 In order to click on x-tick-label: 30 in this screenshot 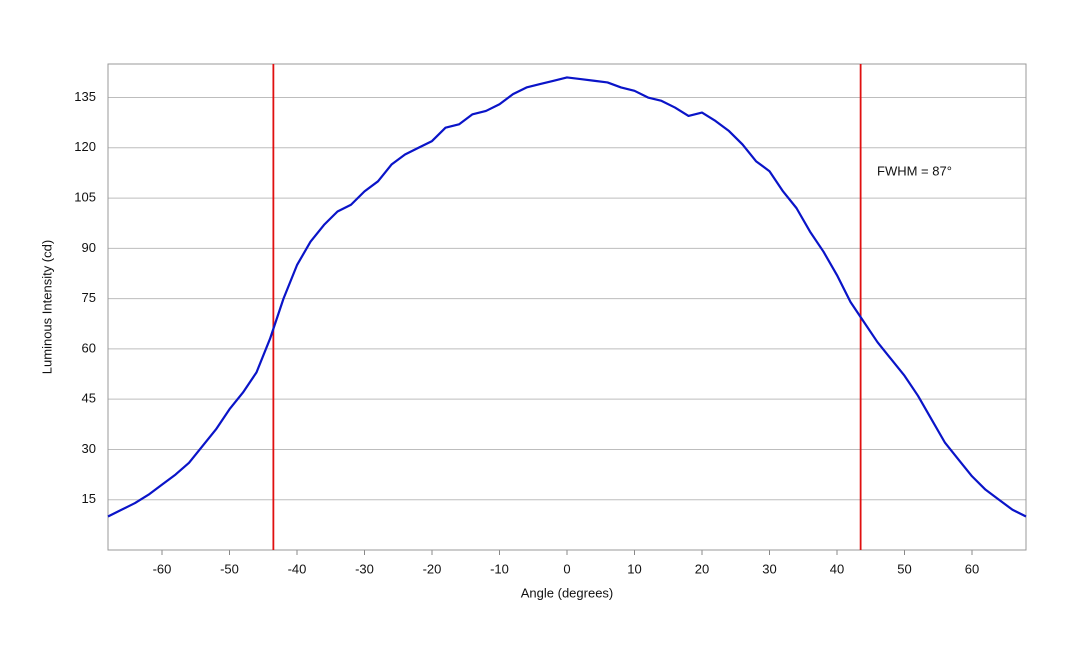, I will do `click(769, 568)`.